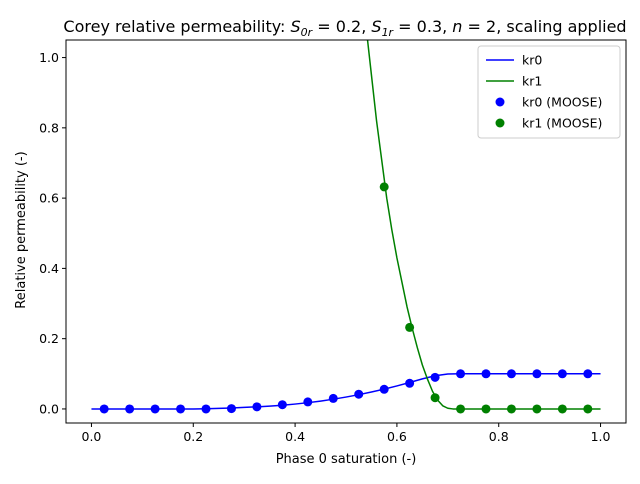 The width and height of the screenshot is (640, 484). I want to click on x-axis-label: Phase 0 saturation (-), so click(346, 459).